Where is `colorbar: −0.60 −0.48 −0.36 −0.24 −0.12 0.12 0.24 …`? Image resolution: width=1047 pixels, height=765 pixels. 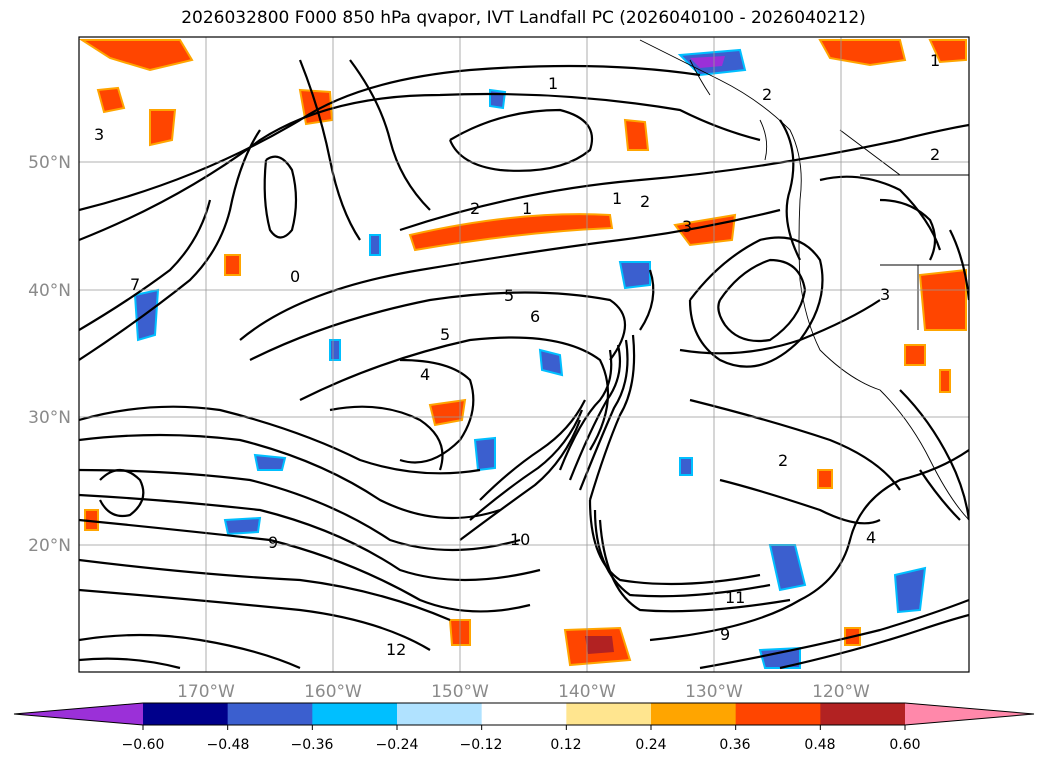 colorbar: −0.60 −0.48 −0.36 −0.24 −0.12 0.12 0.24 … is located at coordinates (524, 727).